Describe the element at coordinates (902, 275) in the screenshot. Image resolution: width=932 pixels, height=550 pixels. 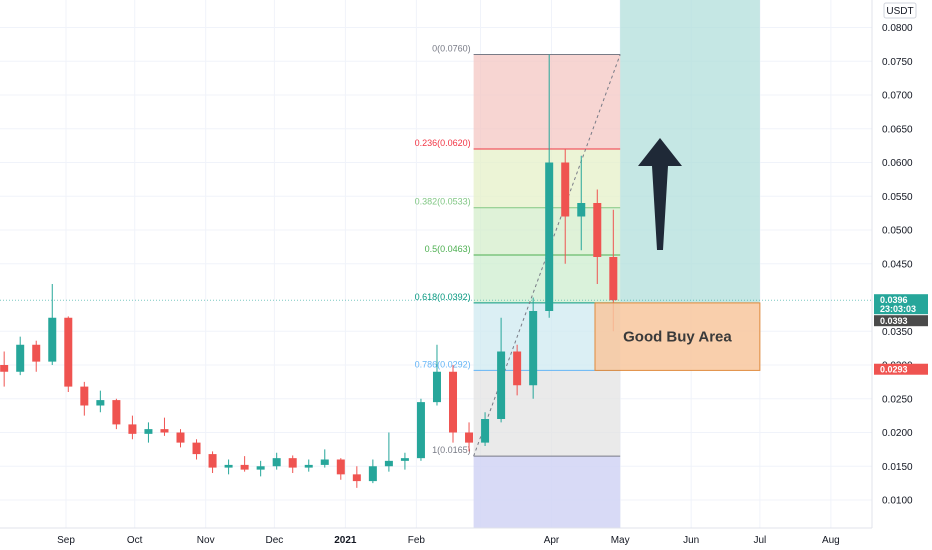
I see `price-axis-background` at that location.